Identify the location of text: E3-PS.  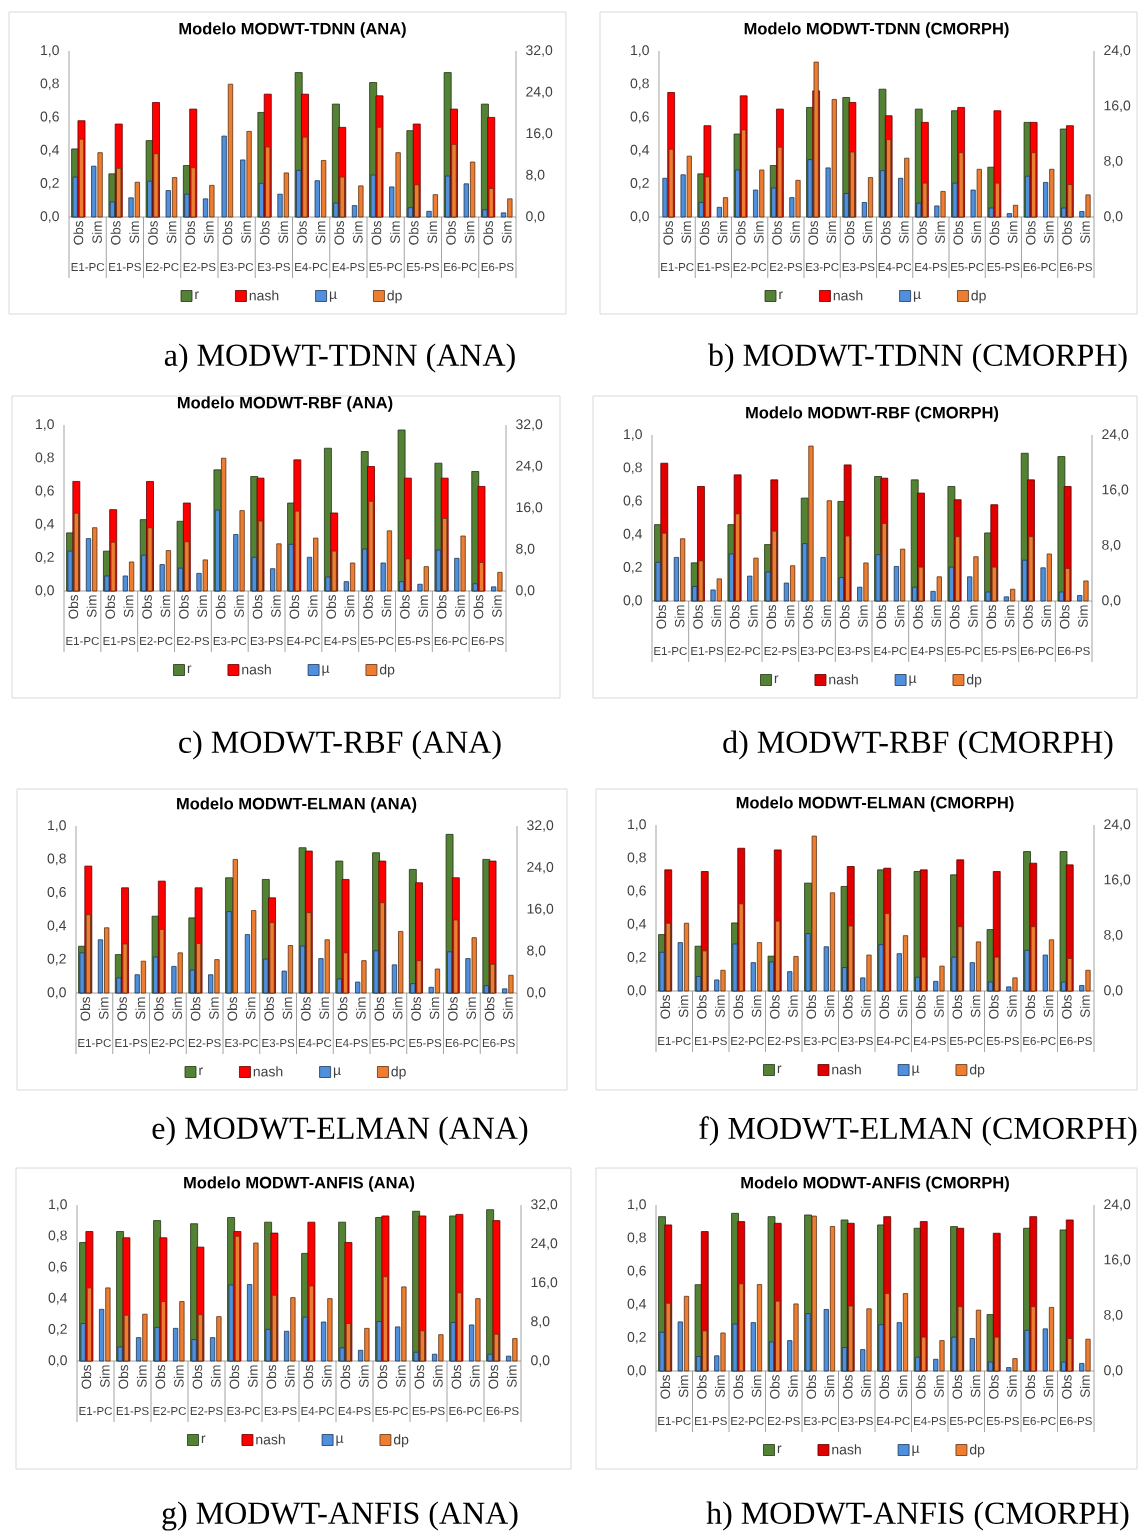
(857, 1041).